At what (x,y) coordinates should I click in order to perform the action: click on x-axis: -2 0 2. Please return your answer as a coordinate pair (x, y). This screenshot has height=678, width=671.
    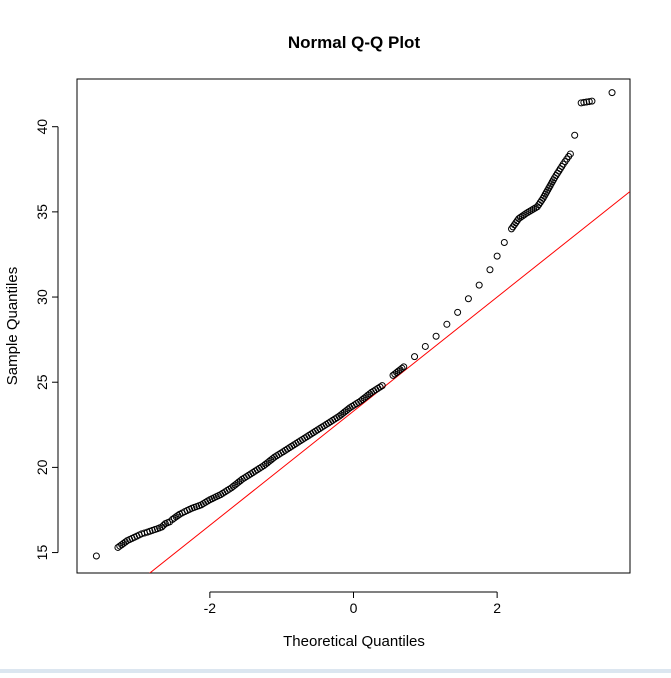
    Looking at the image, I should click on (352, 603).